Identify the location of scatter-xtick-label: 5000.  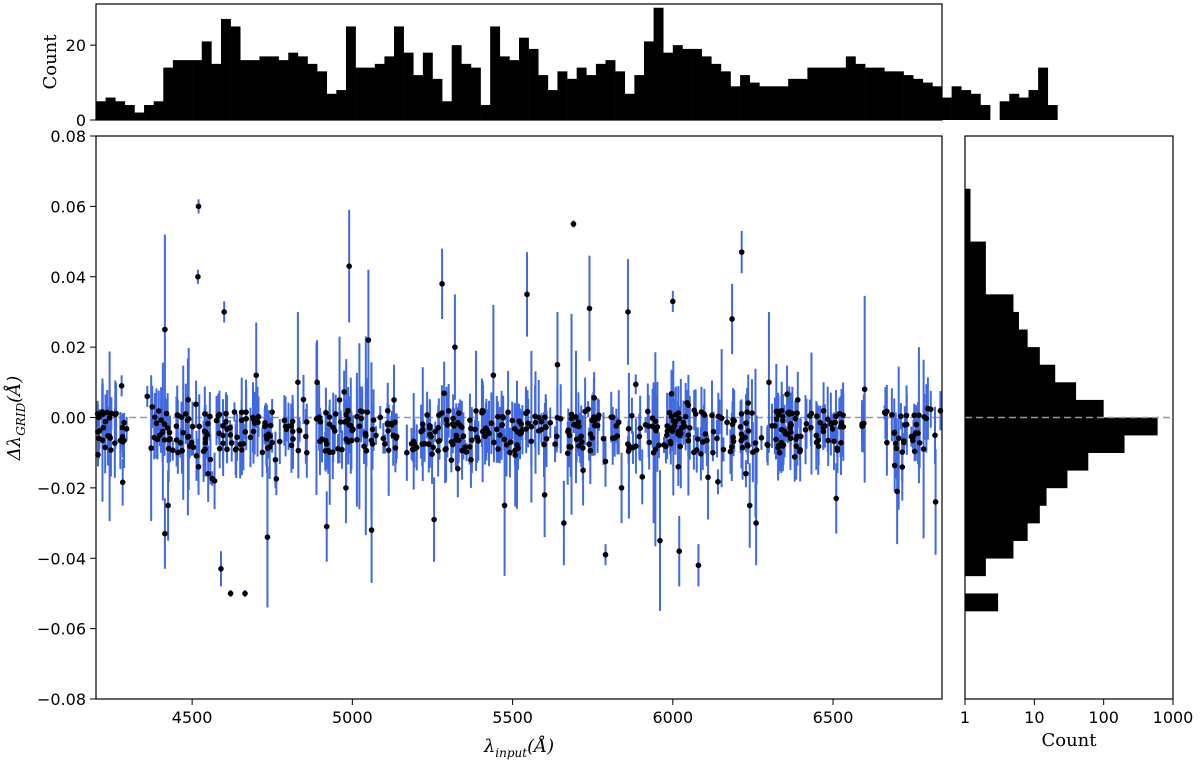
(352, 717).